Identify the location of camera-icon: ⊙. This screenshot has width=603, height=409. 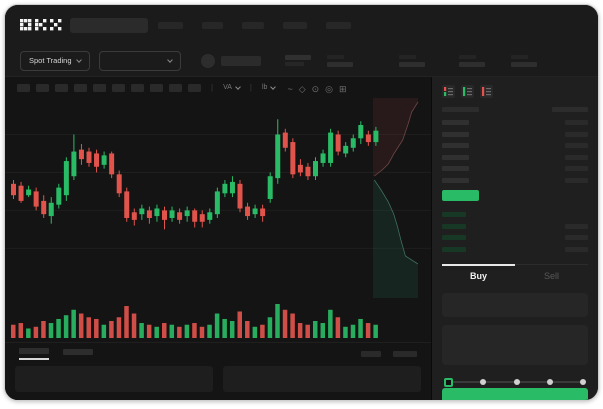
(315, 88).